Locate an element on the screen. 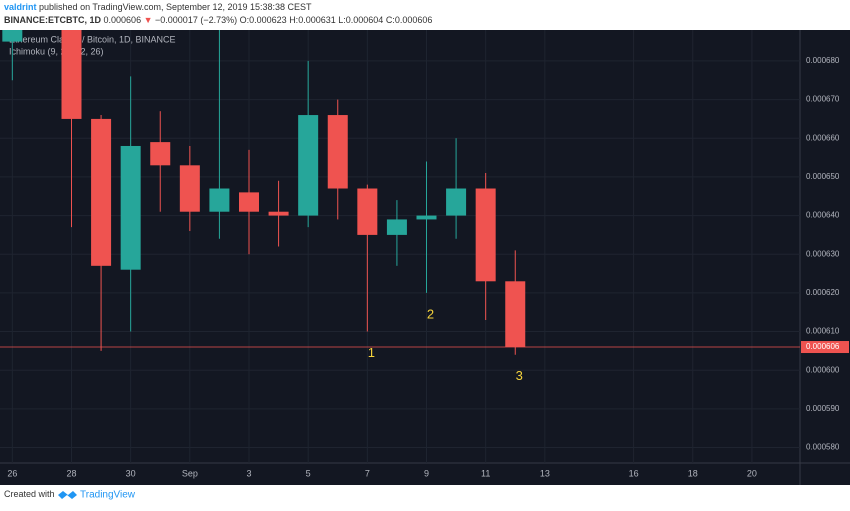 This screenshot has height=511, width=850. x-tick-label: 30 is located at coordinates (131, 473).